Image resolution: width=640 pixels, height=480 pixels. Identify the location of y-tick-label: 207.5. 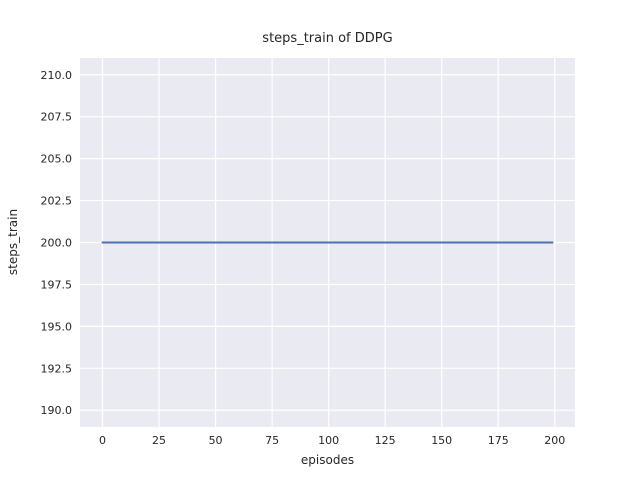
(57, 117).